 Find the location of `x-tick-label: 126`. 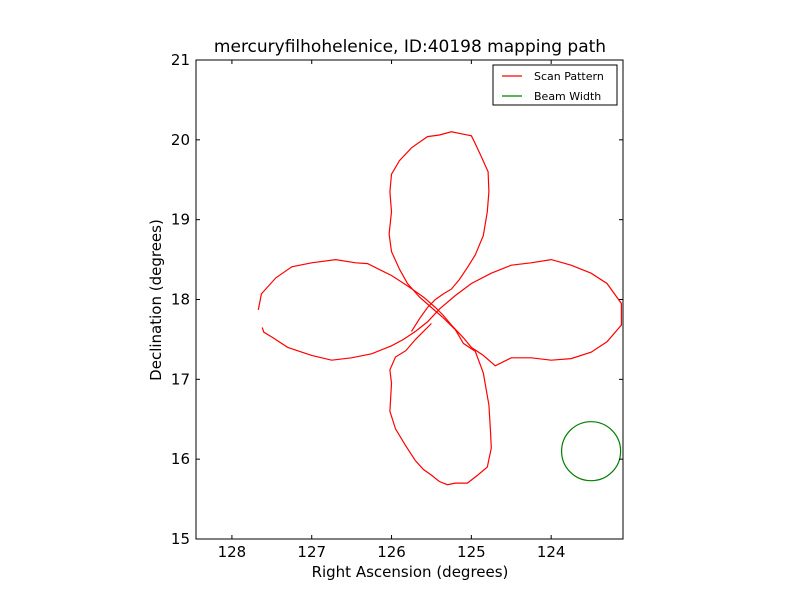

x-tick-label: 126 is located at coordinates (391, 552).